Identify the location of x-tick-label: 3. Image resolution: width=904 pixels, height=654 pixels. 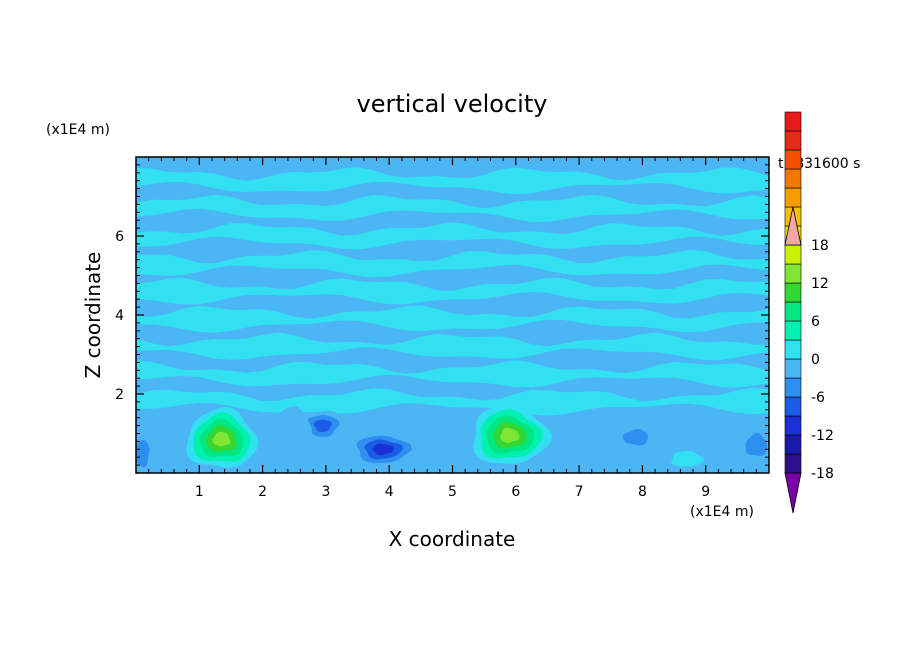
(325, 492).